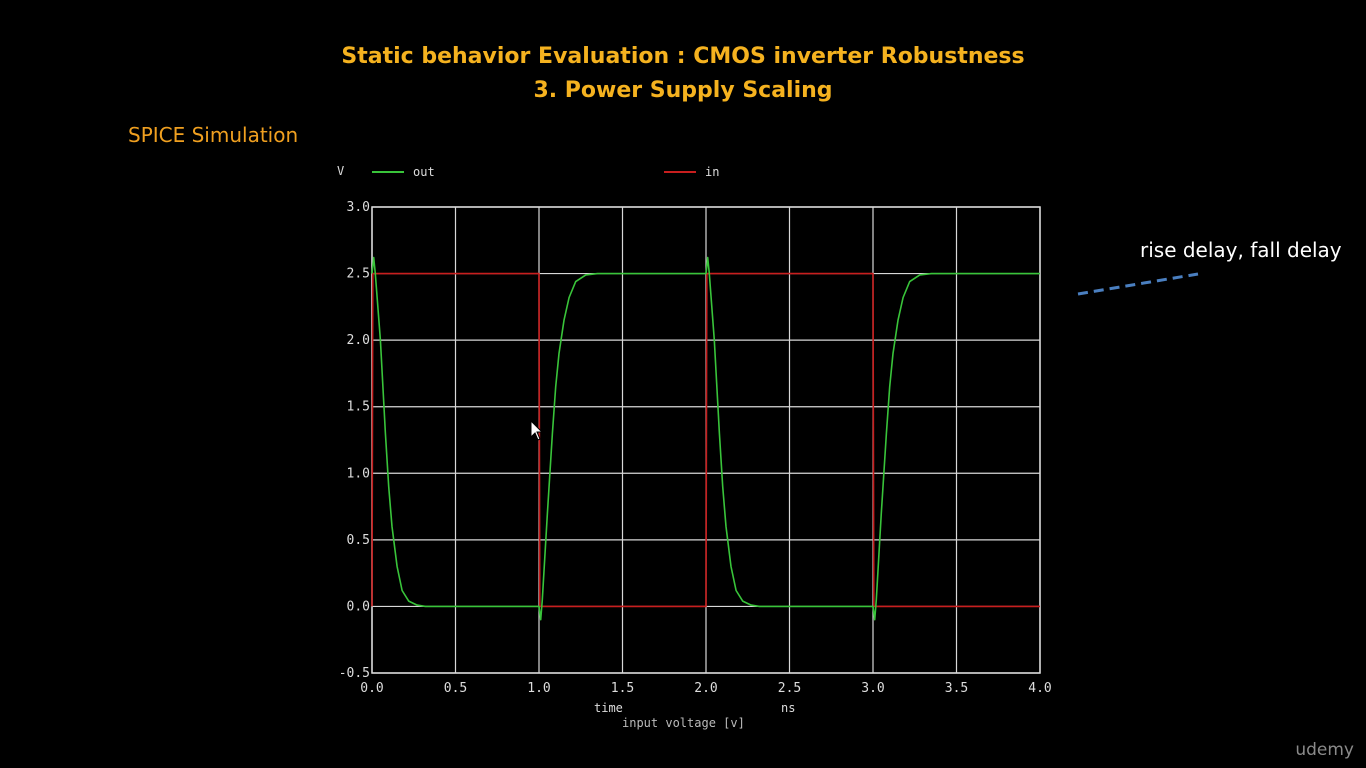 The height and width of the screenshot is (768, 1366). Describe the element at coordinates (340, 171) in the screenshot. I see `y-axis-label: V` at that location.